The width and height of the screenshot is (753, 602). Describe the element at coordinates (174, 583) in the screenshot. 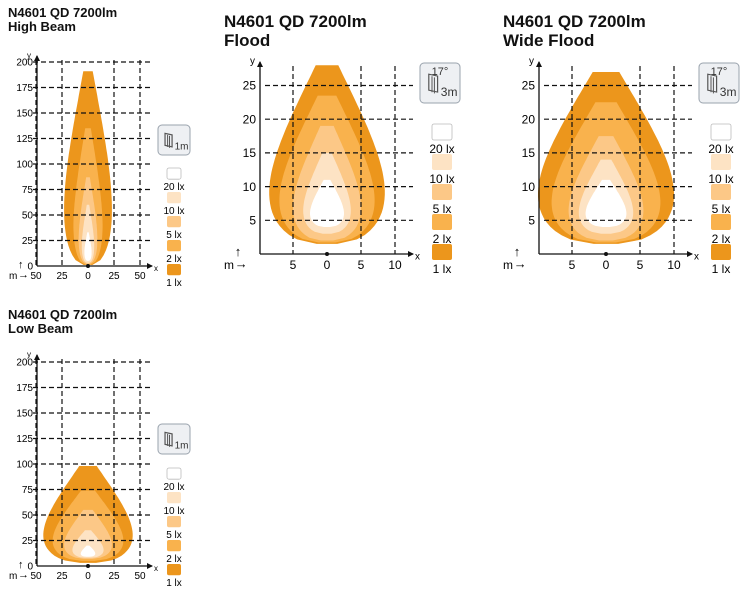

I see `legend-label: 1 lx` at that location.